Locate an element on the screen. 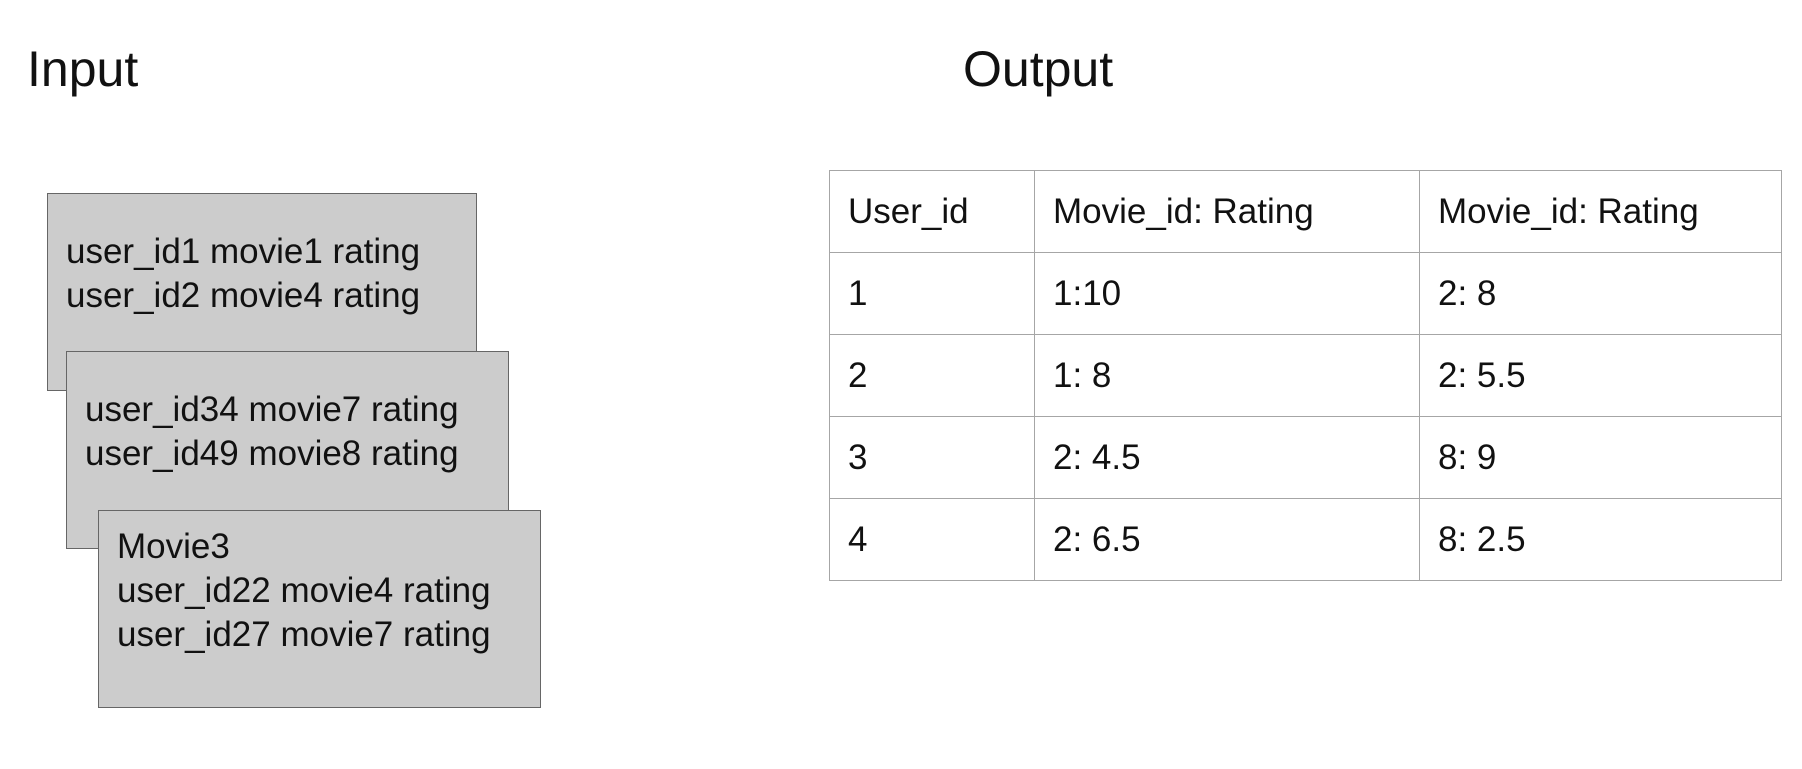  table-cell: 2: 6.5 is located at coordinates (1227, 539).